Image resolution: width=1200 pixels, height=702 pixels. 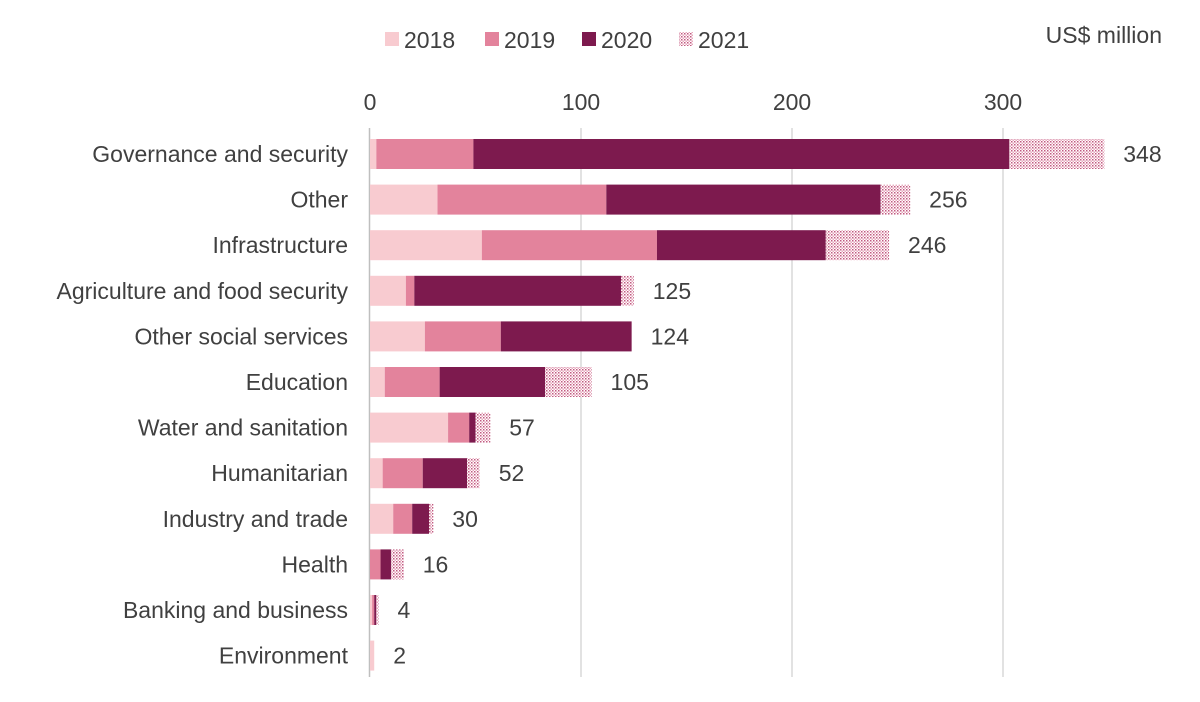 I want to click on category-label: Health, so click(x=315, y=564).